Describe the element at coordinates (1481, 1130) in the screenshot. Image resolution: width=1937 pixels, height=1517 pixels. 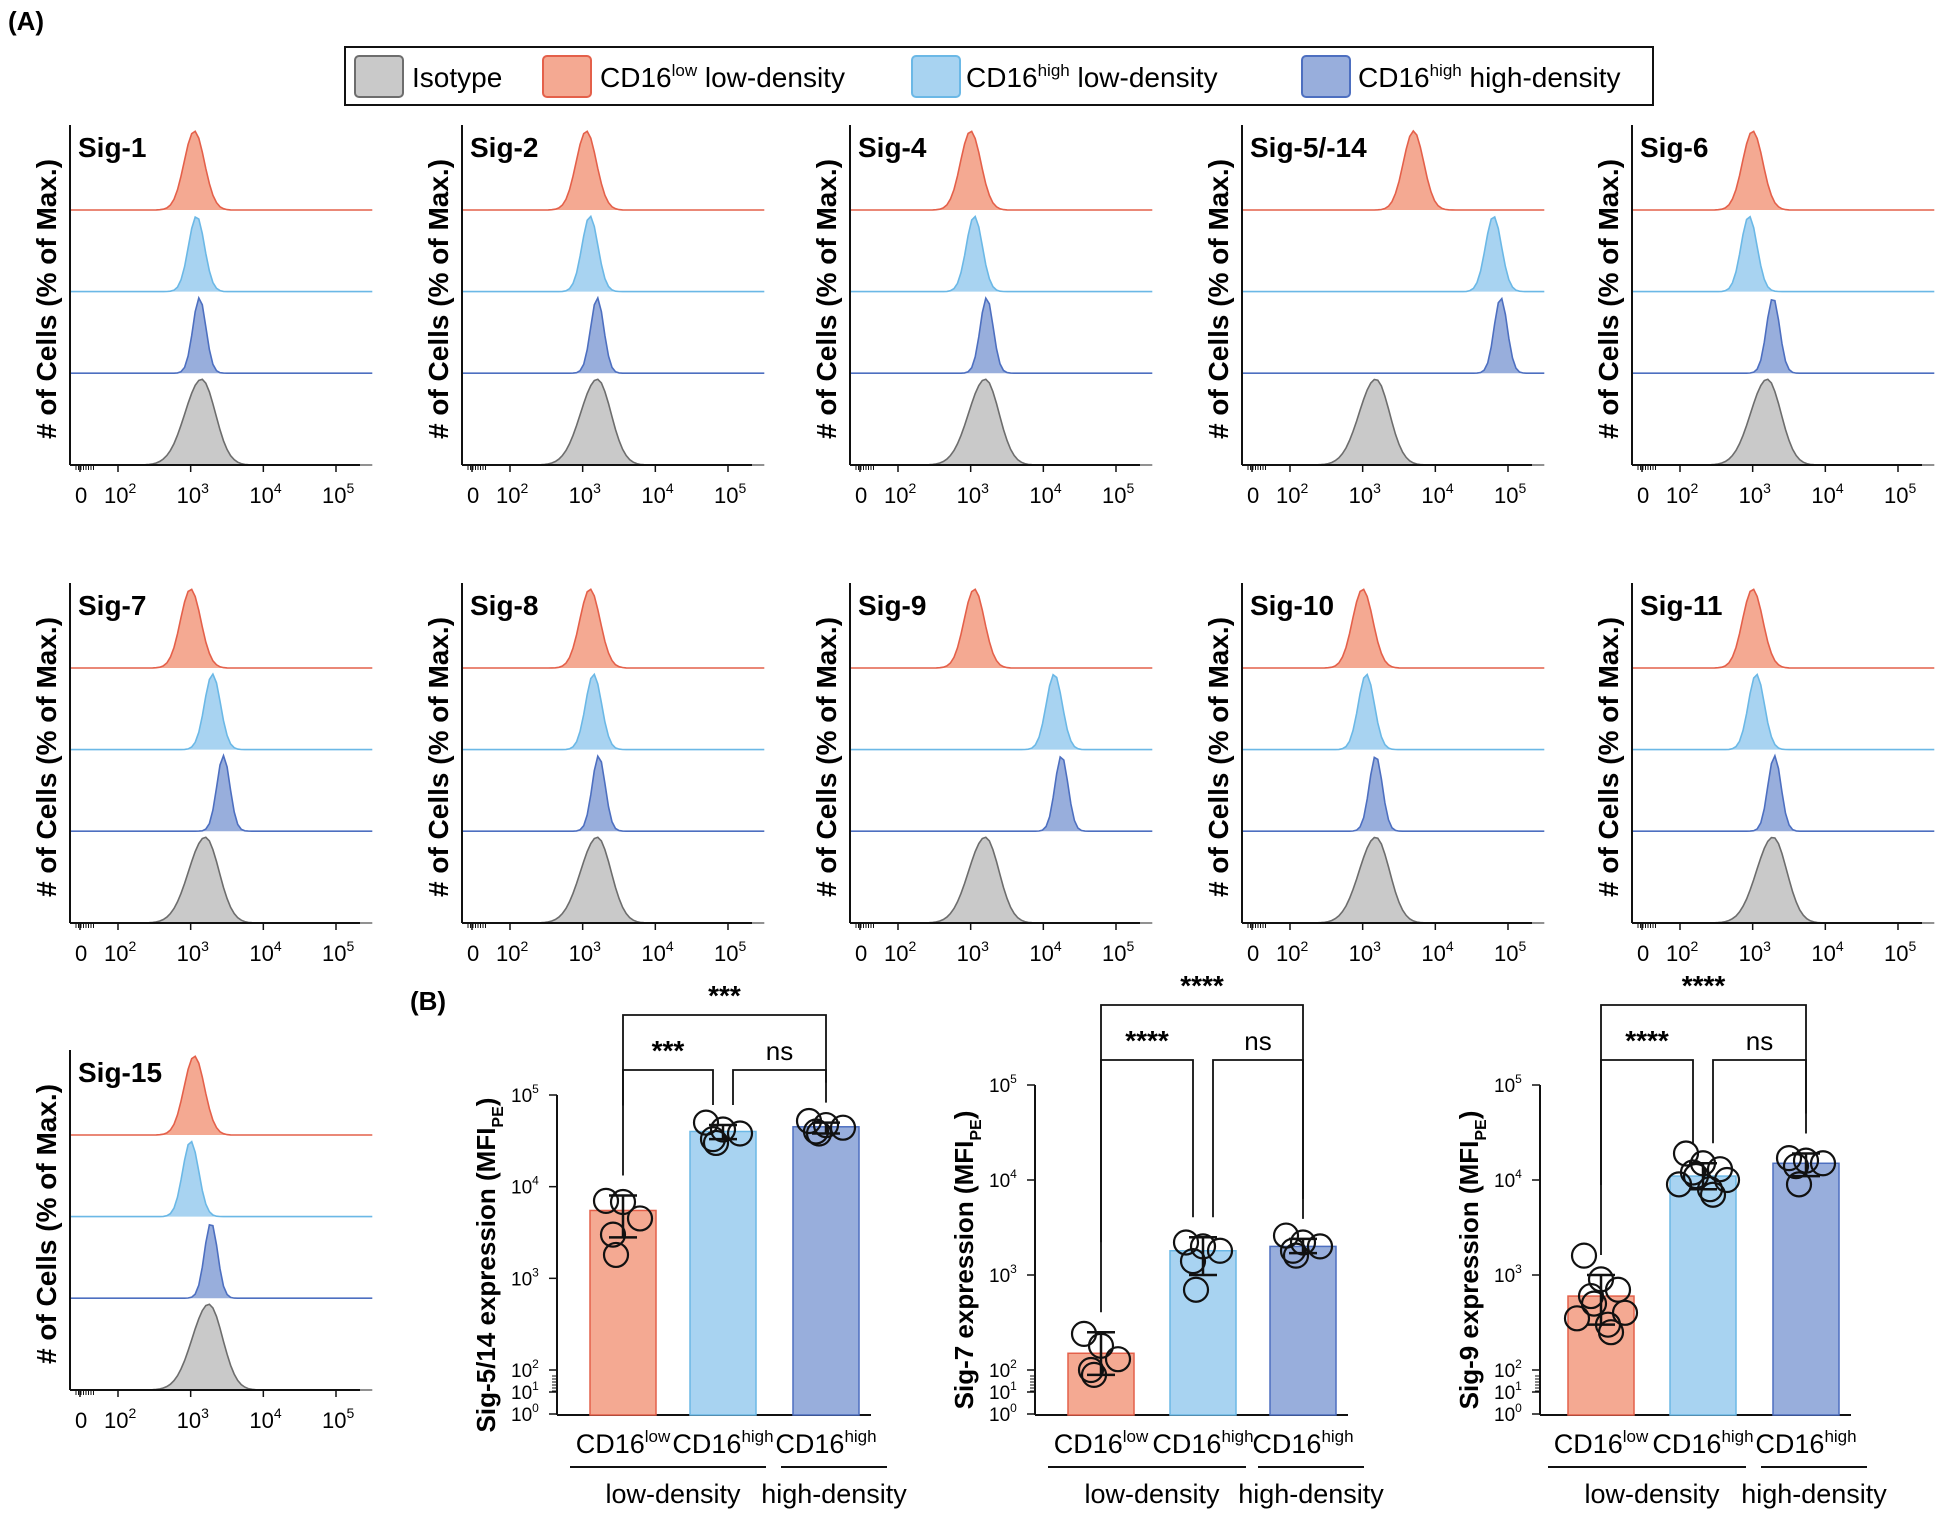
I see `ylabel-sub: PE` at that location.